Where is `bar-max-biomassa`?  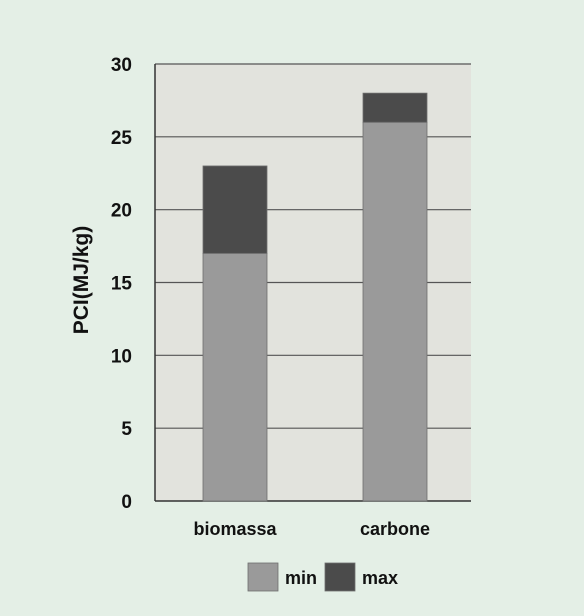
bar-max-biomassa is located at coordinates (235, 209).